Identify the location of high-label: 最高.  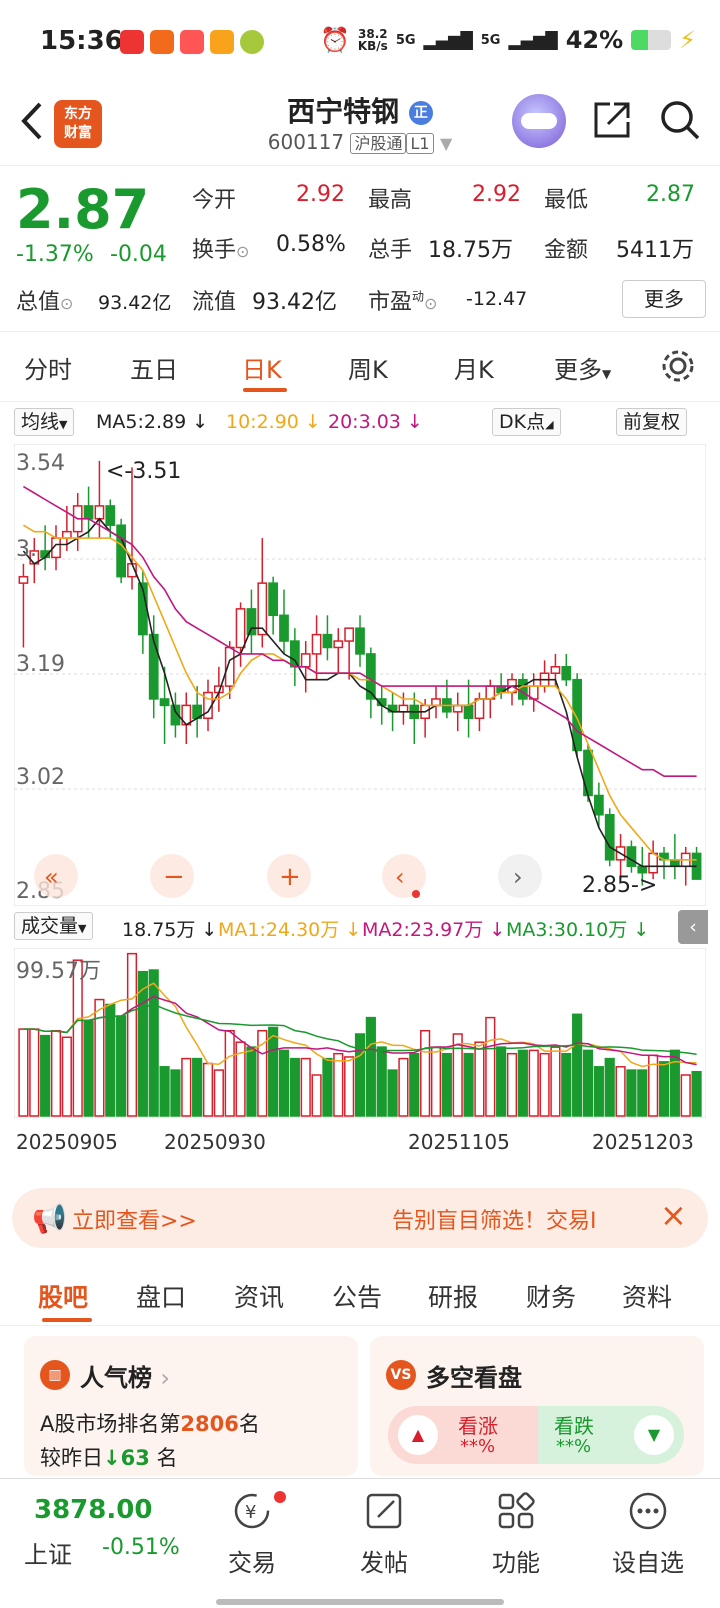
(390, 200).